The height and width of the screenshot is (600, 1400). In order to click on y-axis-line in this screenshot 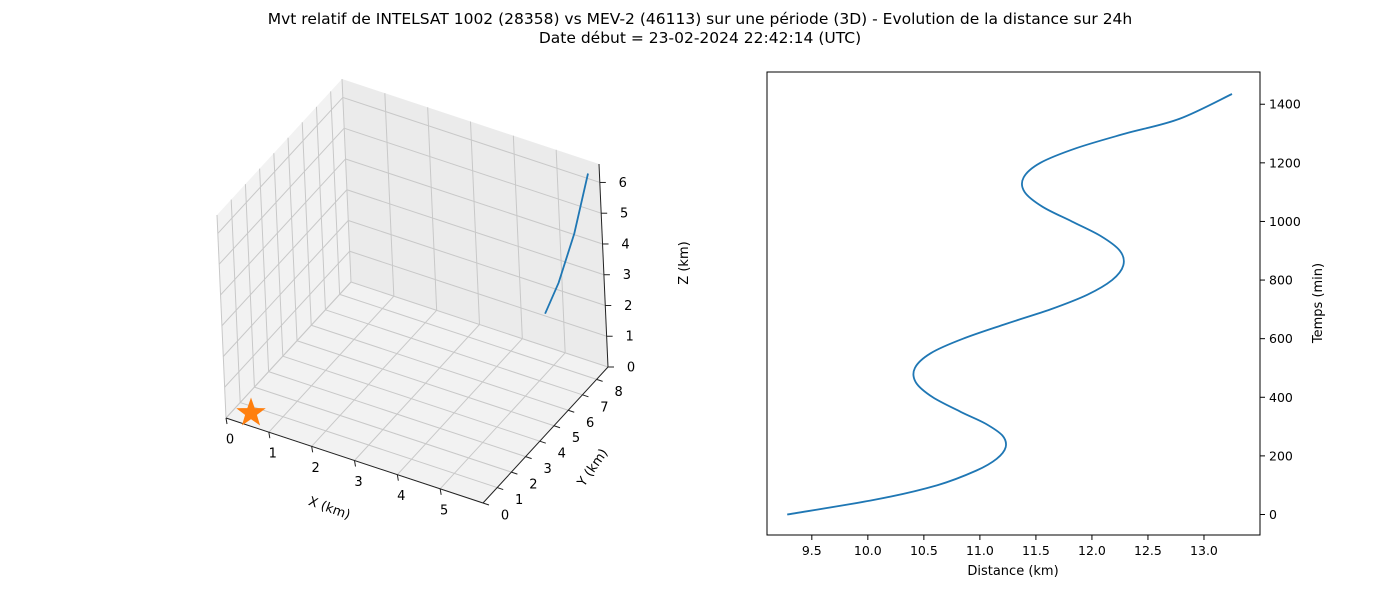, I will do `click(545, 435)`.